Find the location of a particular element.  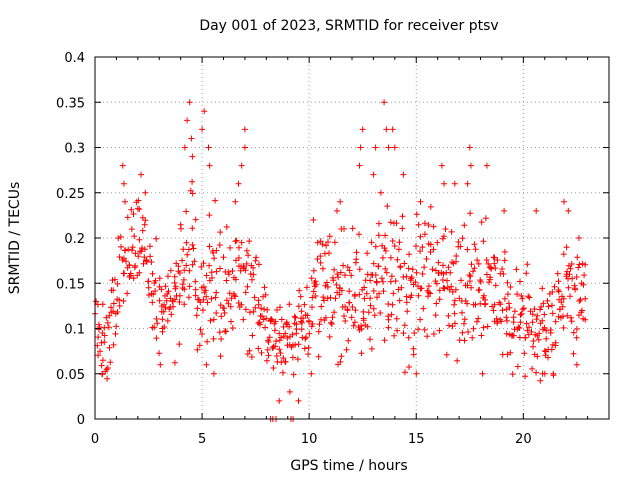

x-tick-label: 0 is located at coordinates (95, 439).